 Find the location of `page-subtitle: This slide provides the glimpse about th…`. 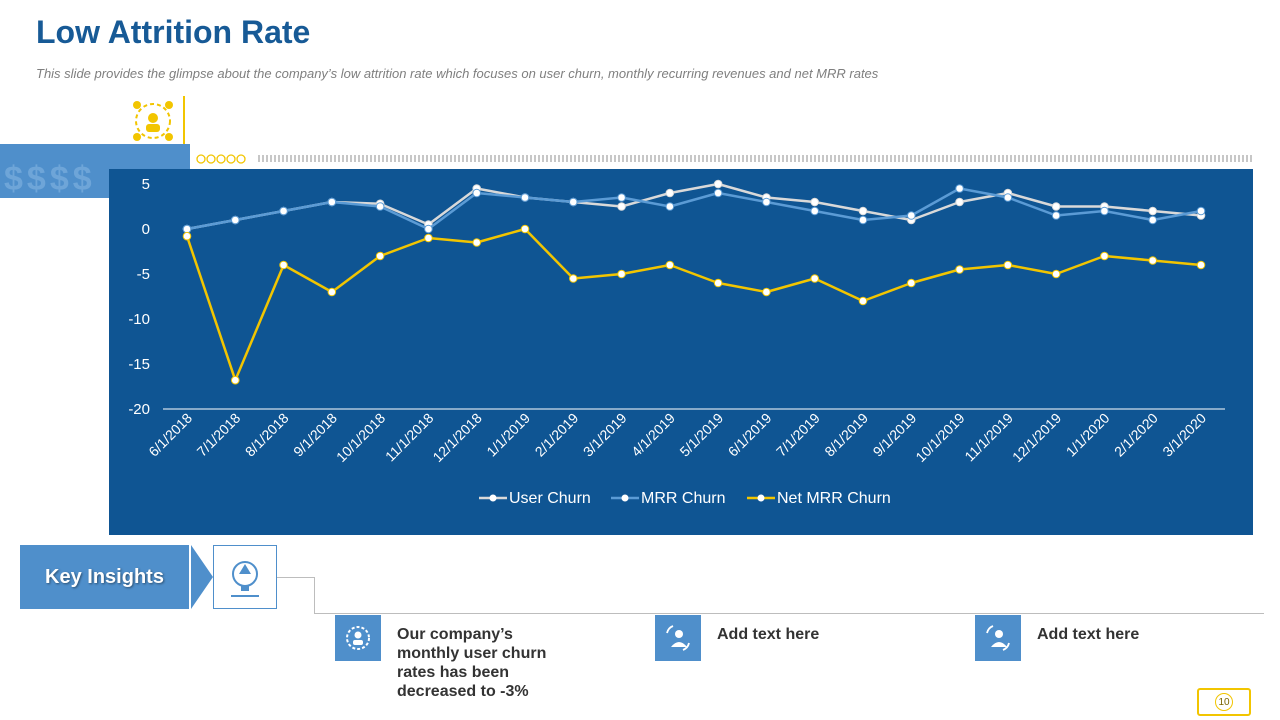

page-subtitle: This slide provides the glimpse about th… is located at coordinates (457, 73).